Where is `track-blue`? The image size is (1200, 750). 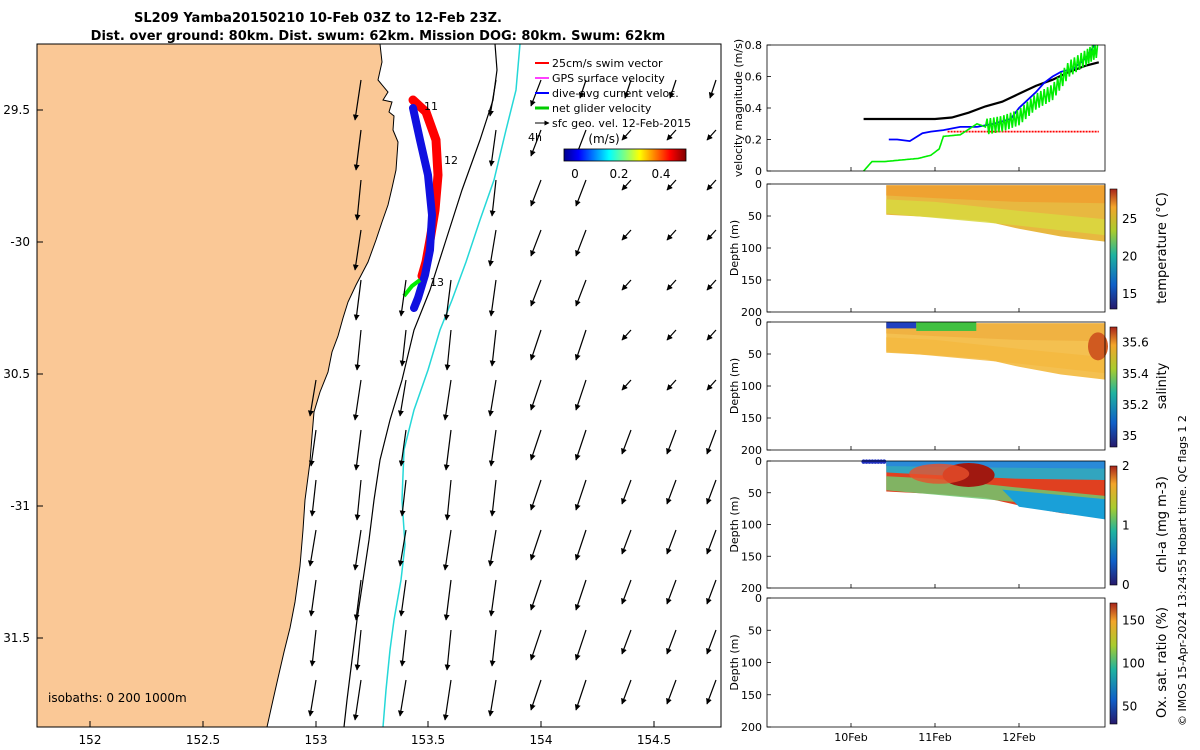 track-blue is located at coordinates (423, 208).